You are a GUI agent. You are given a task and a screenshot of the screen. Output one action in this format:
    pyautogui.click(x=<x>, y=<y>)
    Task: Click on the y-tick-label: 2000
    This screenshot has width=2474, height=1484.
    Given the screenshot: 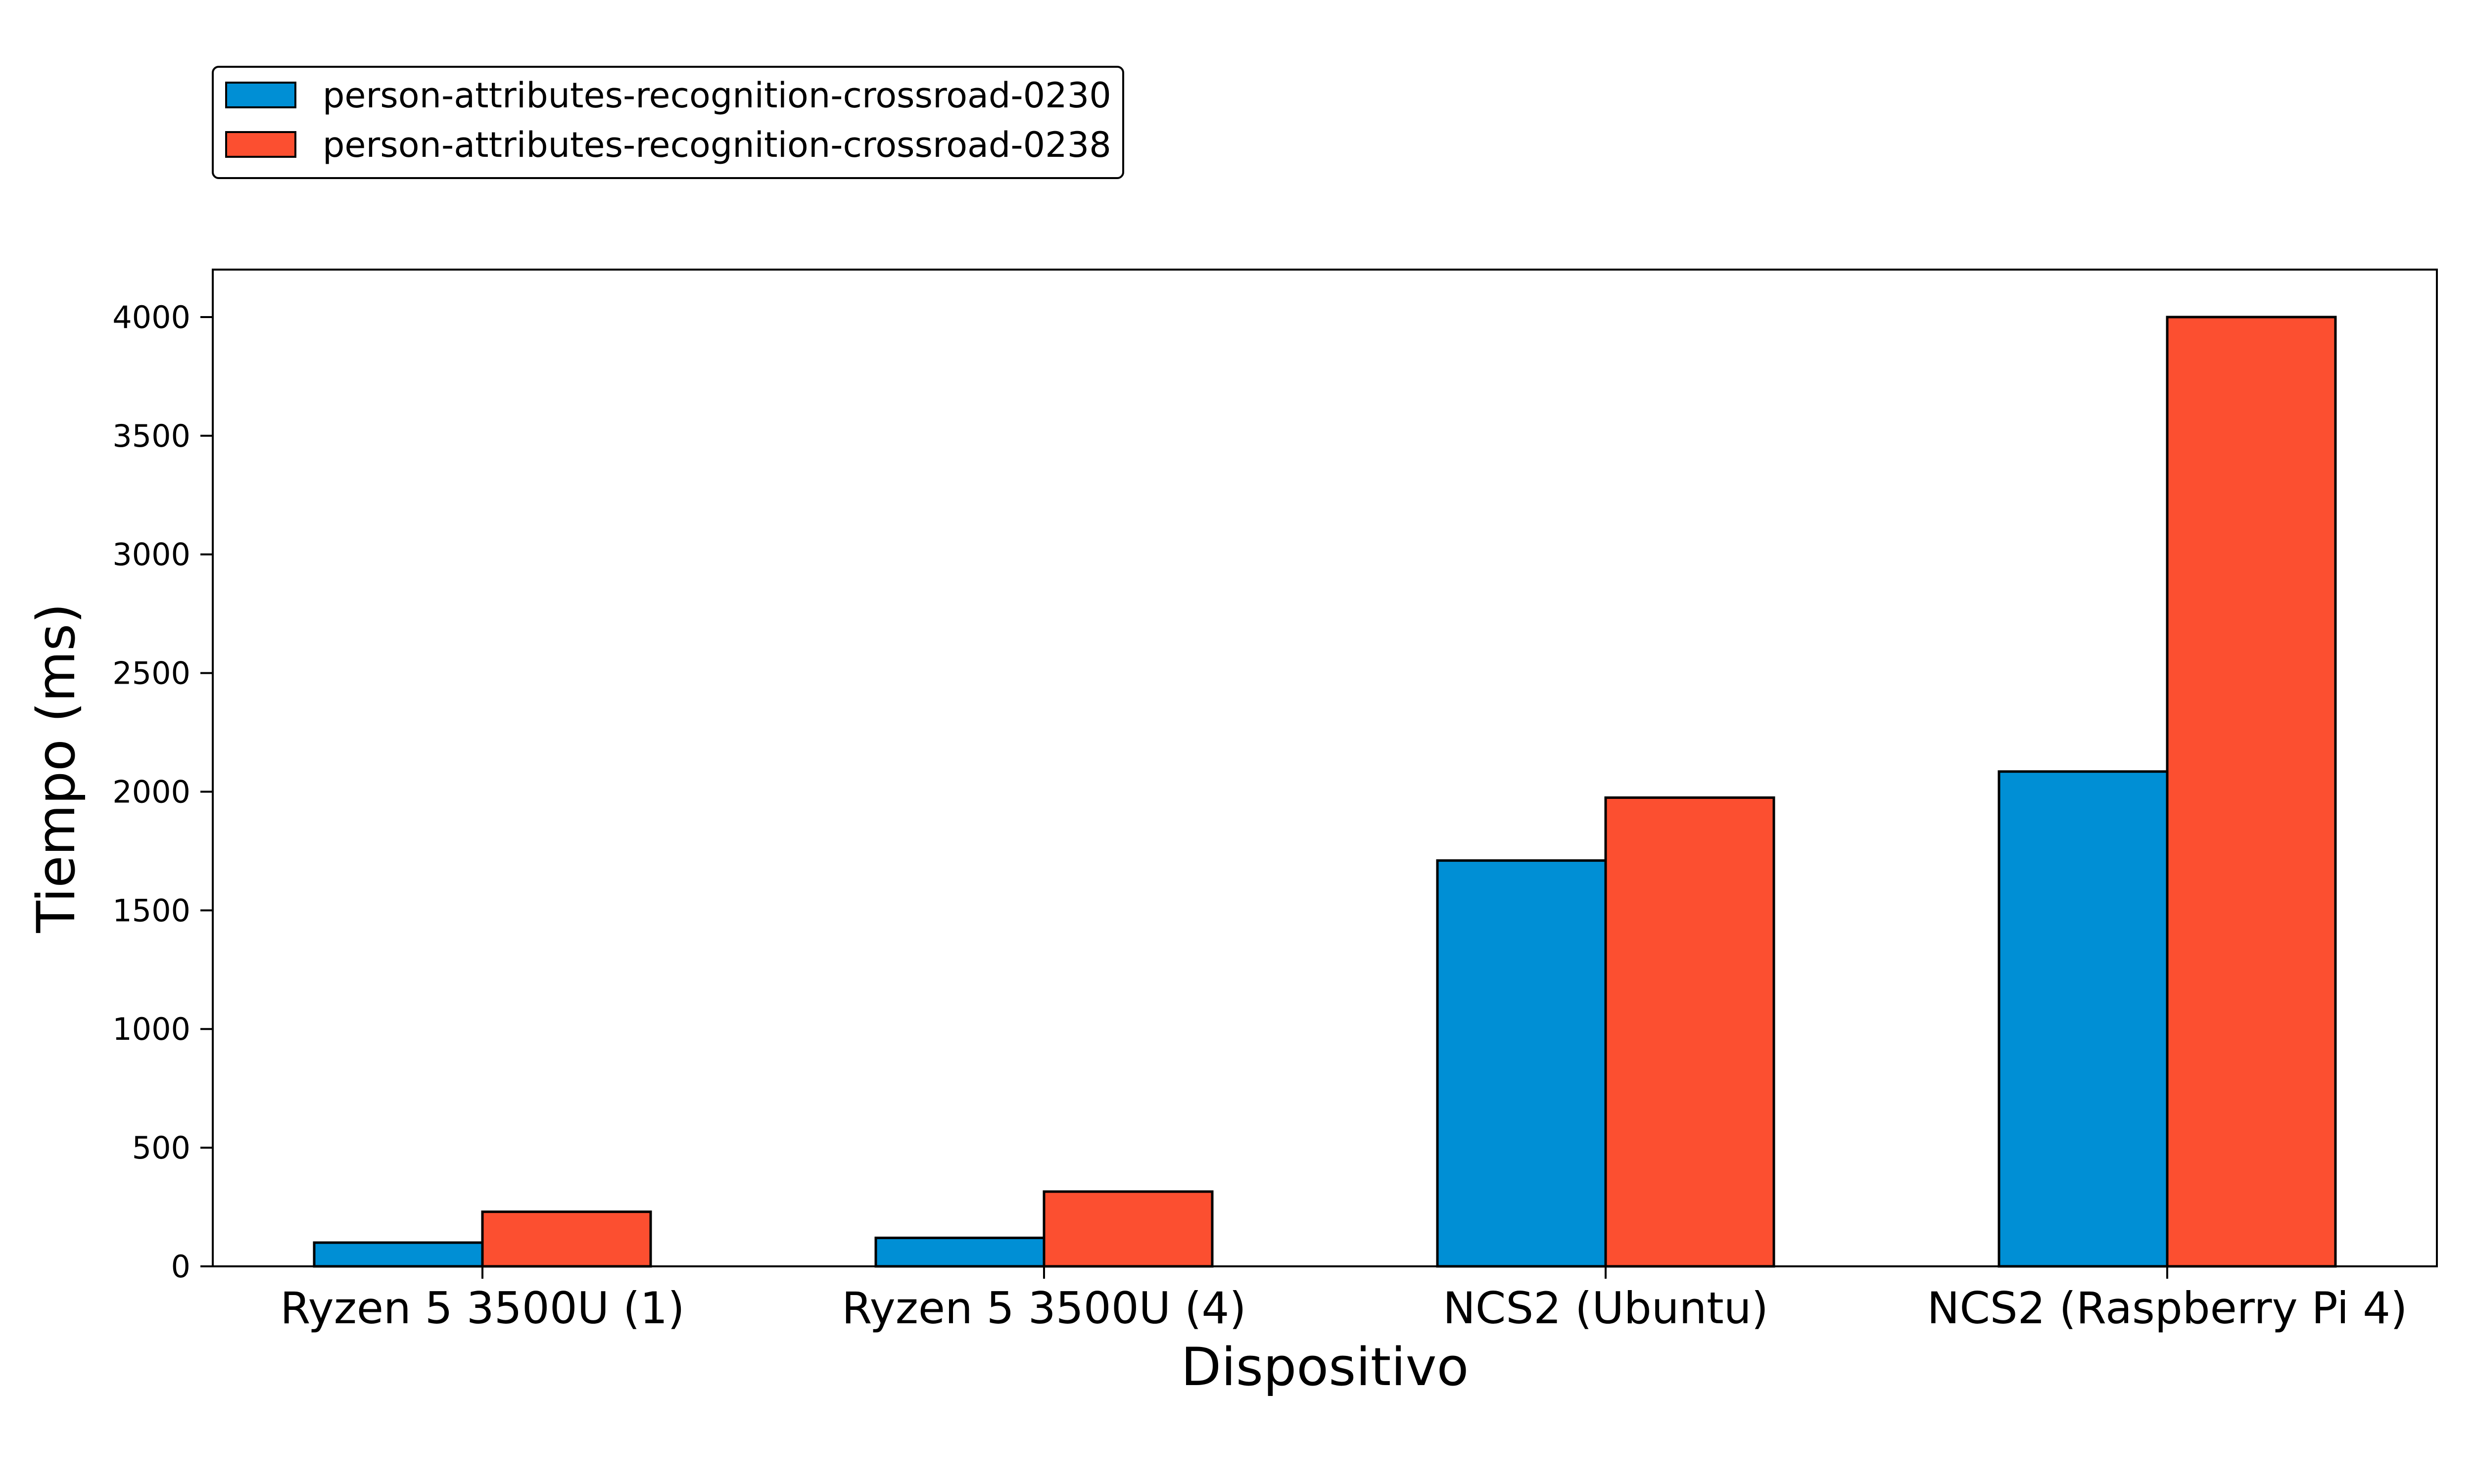 What is the action you would take?
    pyautogui.click(x=151, y=792)
    